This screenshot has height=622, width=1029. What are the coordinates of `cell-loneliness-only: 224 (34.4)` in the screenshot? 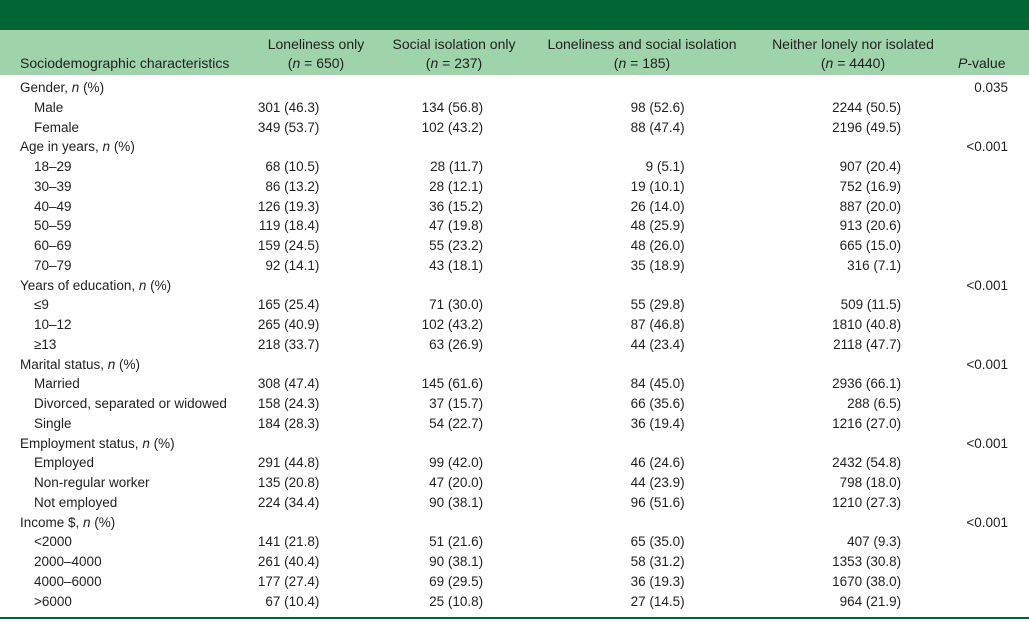 It's located at (288, 502).